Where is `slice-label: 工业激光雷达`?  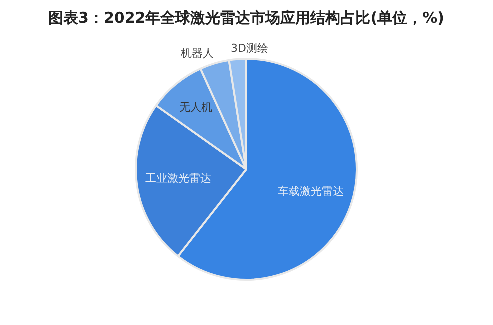 slice-label: 工业激光雷达 is located at coordinates (179, 179).